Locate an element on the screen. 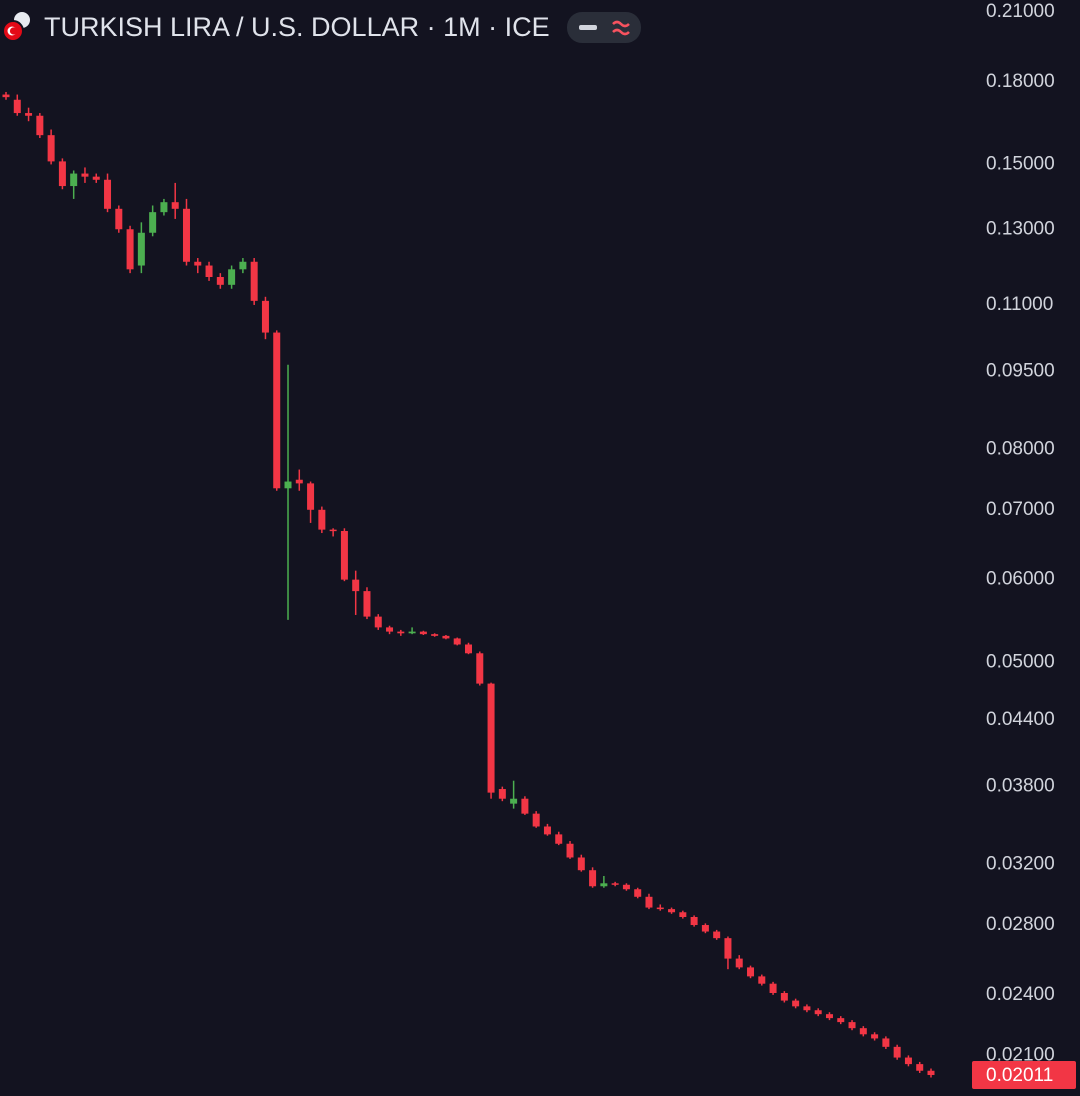 The image size is (1080, 1096). pill-bg is located at coordinates (604, 27).